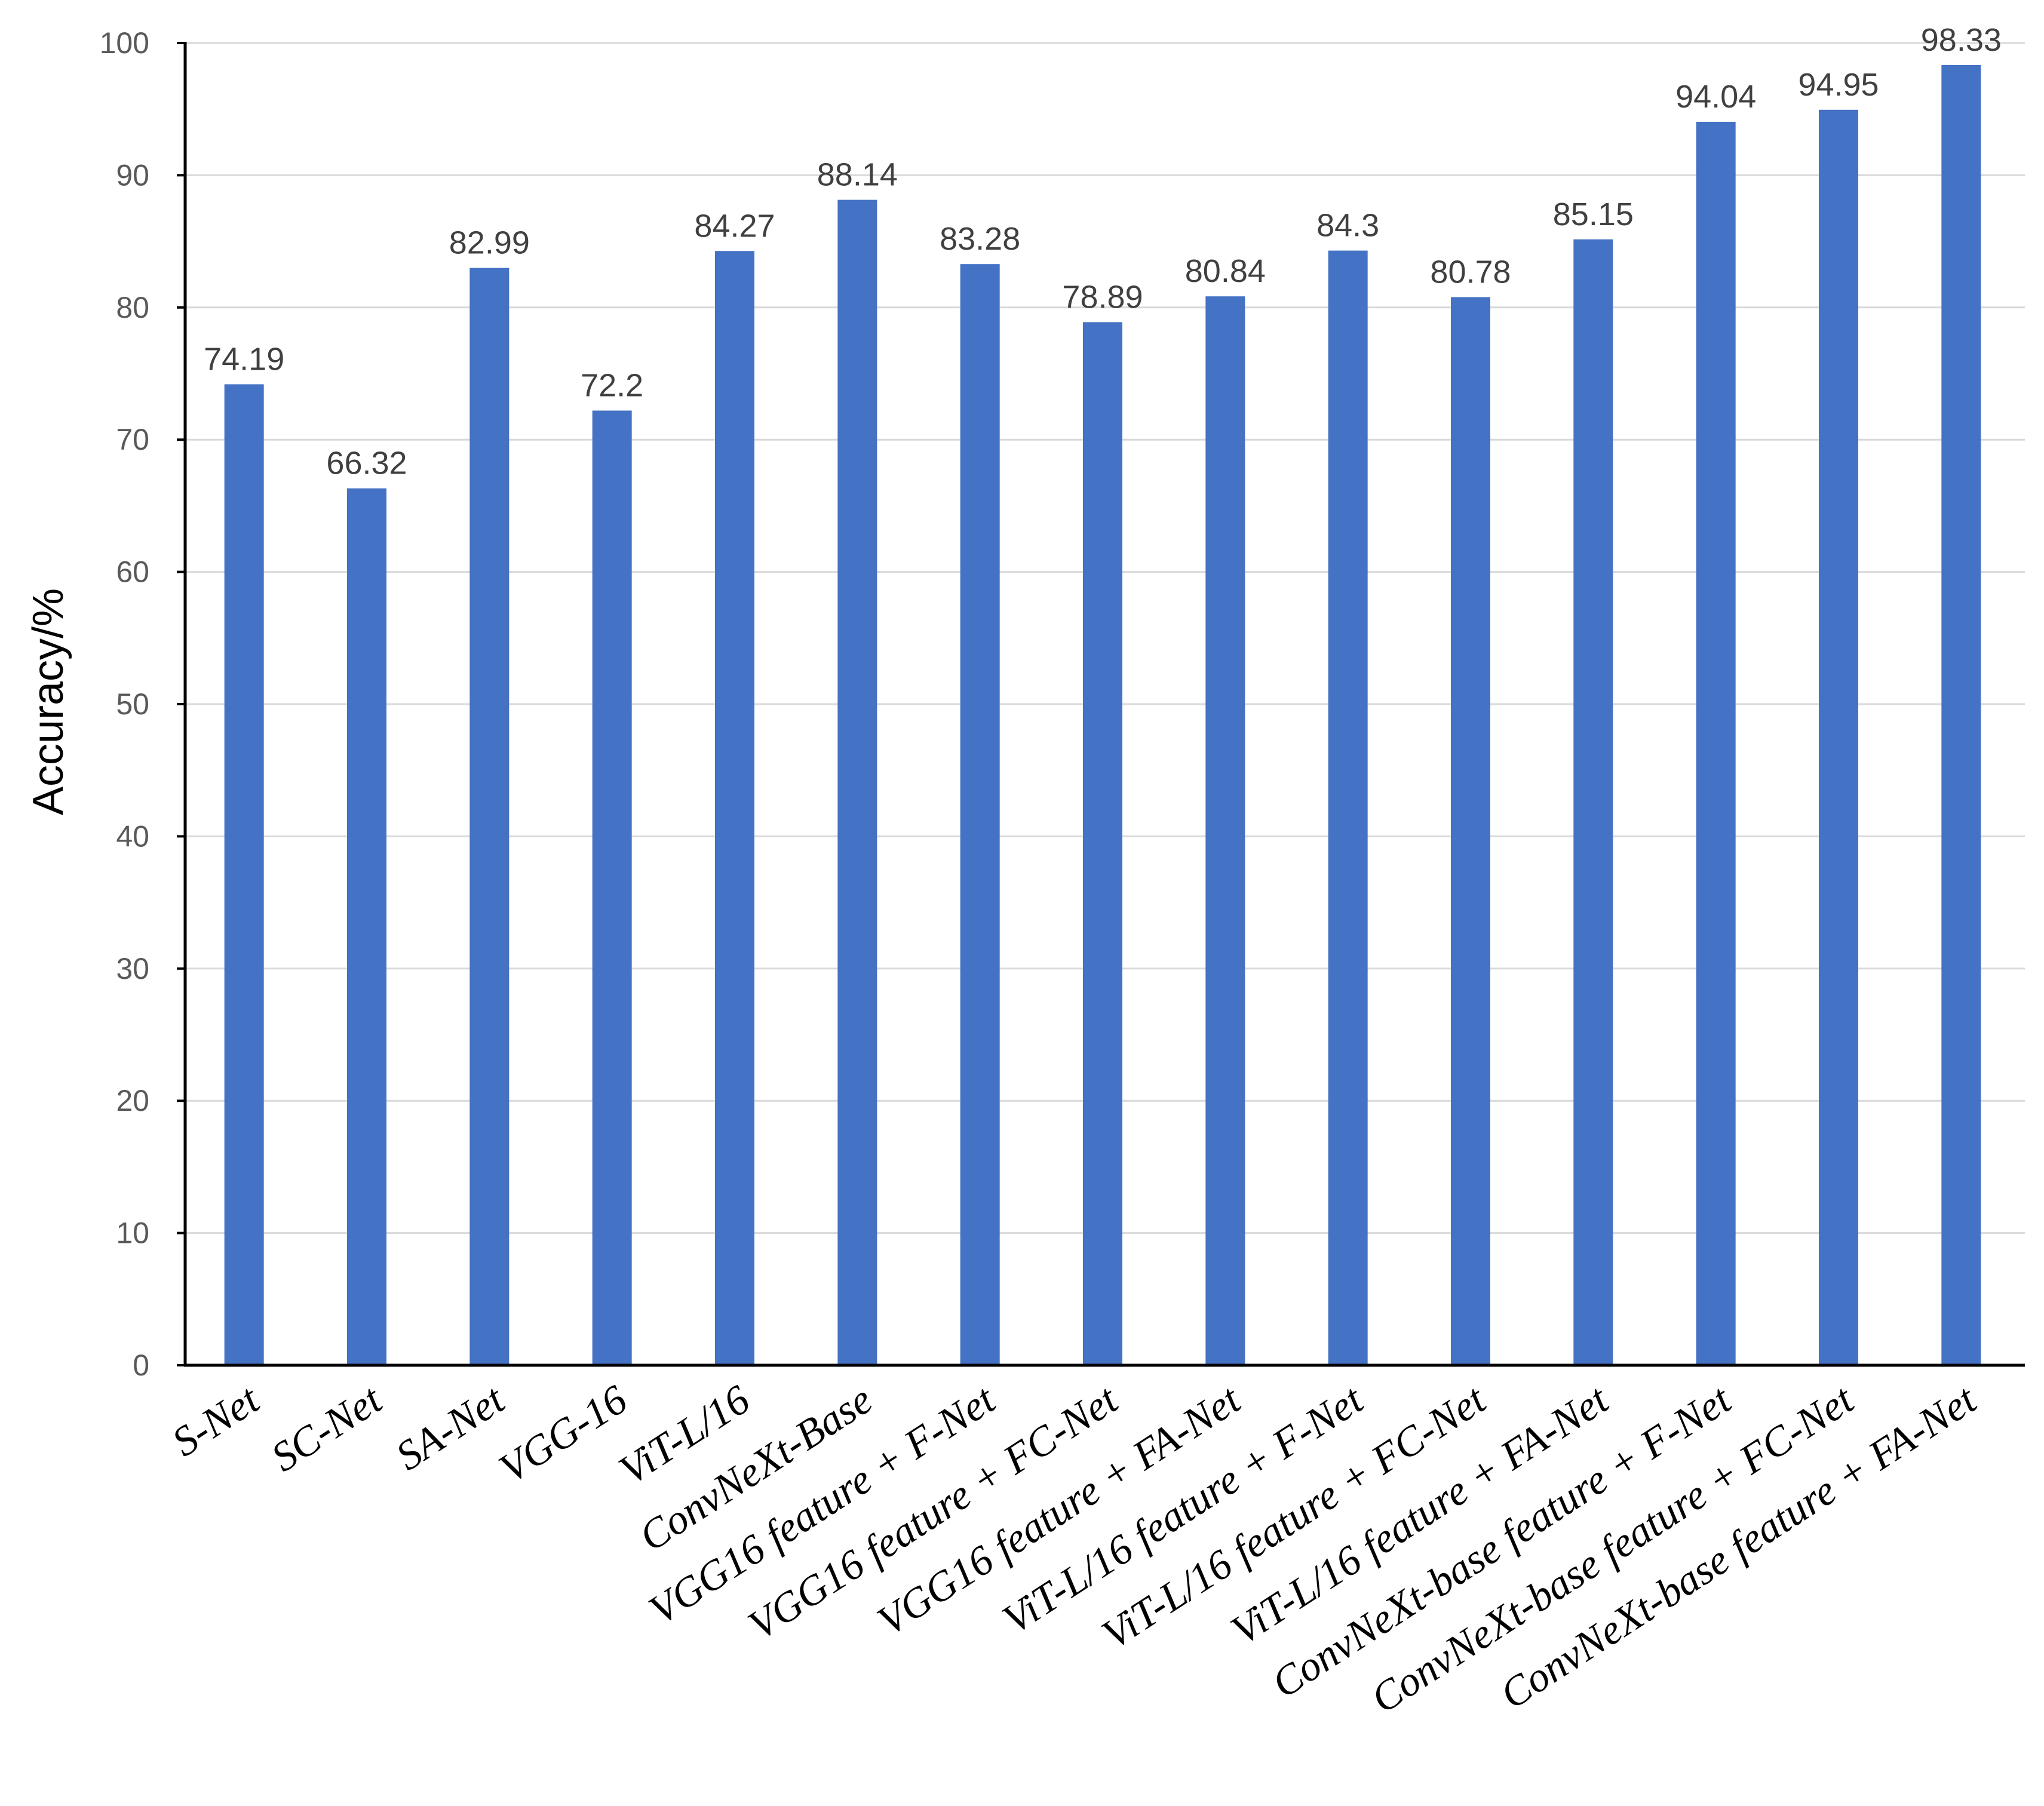 The width and height of the screenshot is (2044, 1806). What do you see at coordinates (612, 385) in the screenshot?
I see `data-label: 72.2` at bounding box center [612, 385].